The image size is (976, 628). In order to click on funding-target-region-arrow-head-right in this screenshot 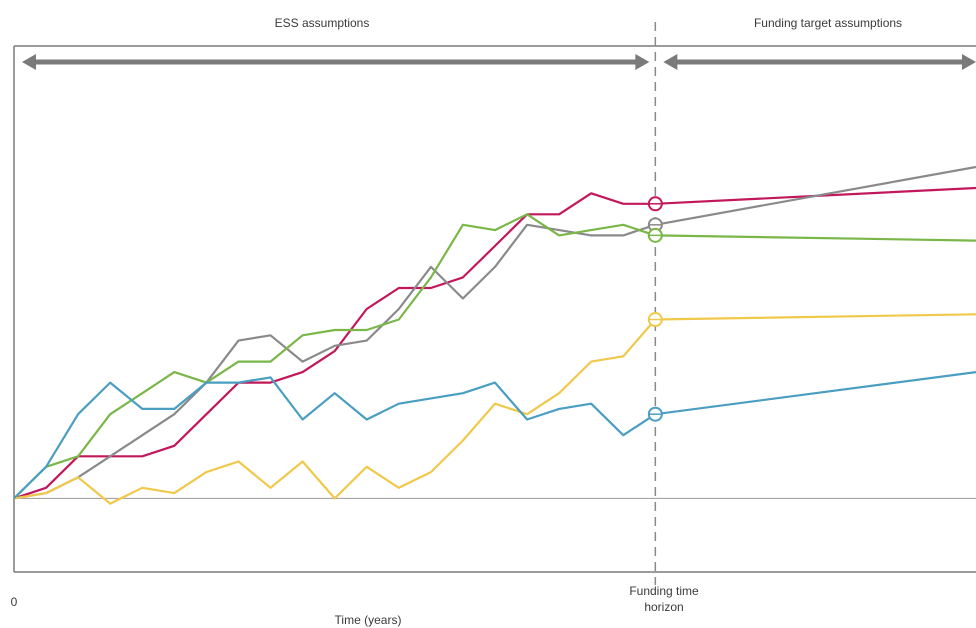, I will do `click(969, 62)`.